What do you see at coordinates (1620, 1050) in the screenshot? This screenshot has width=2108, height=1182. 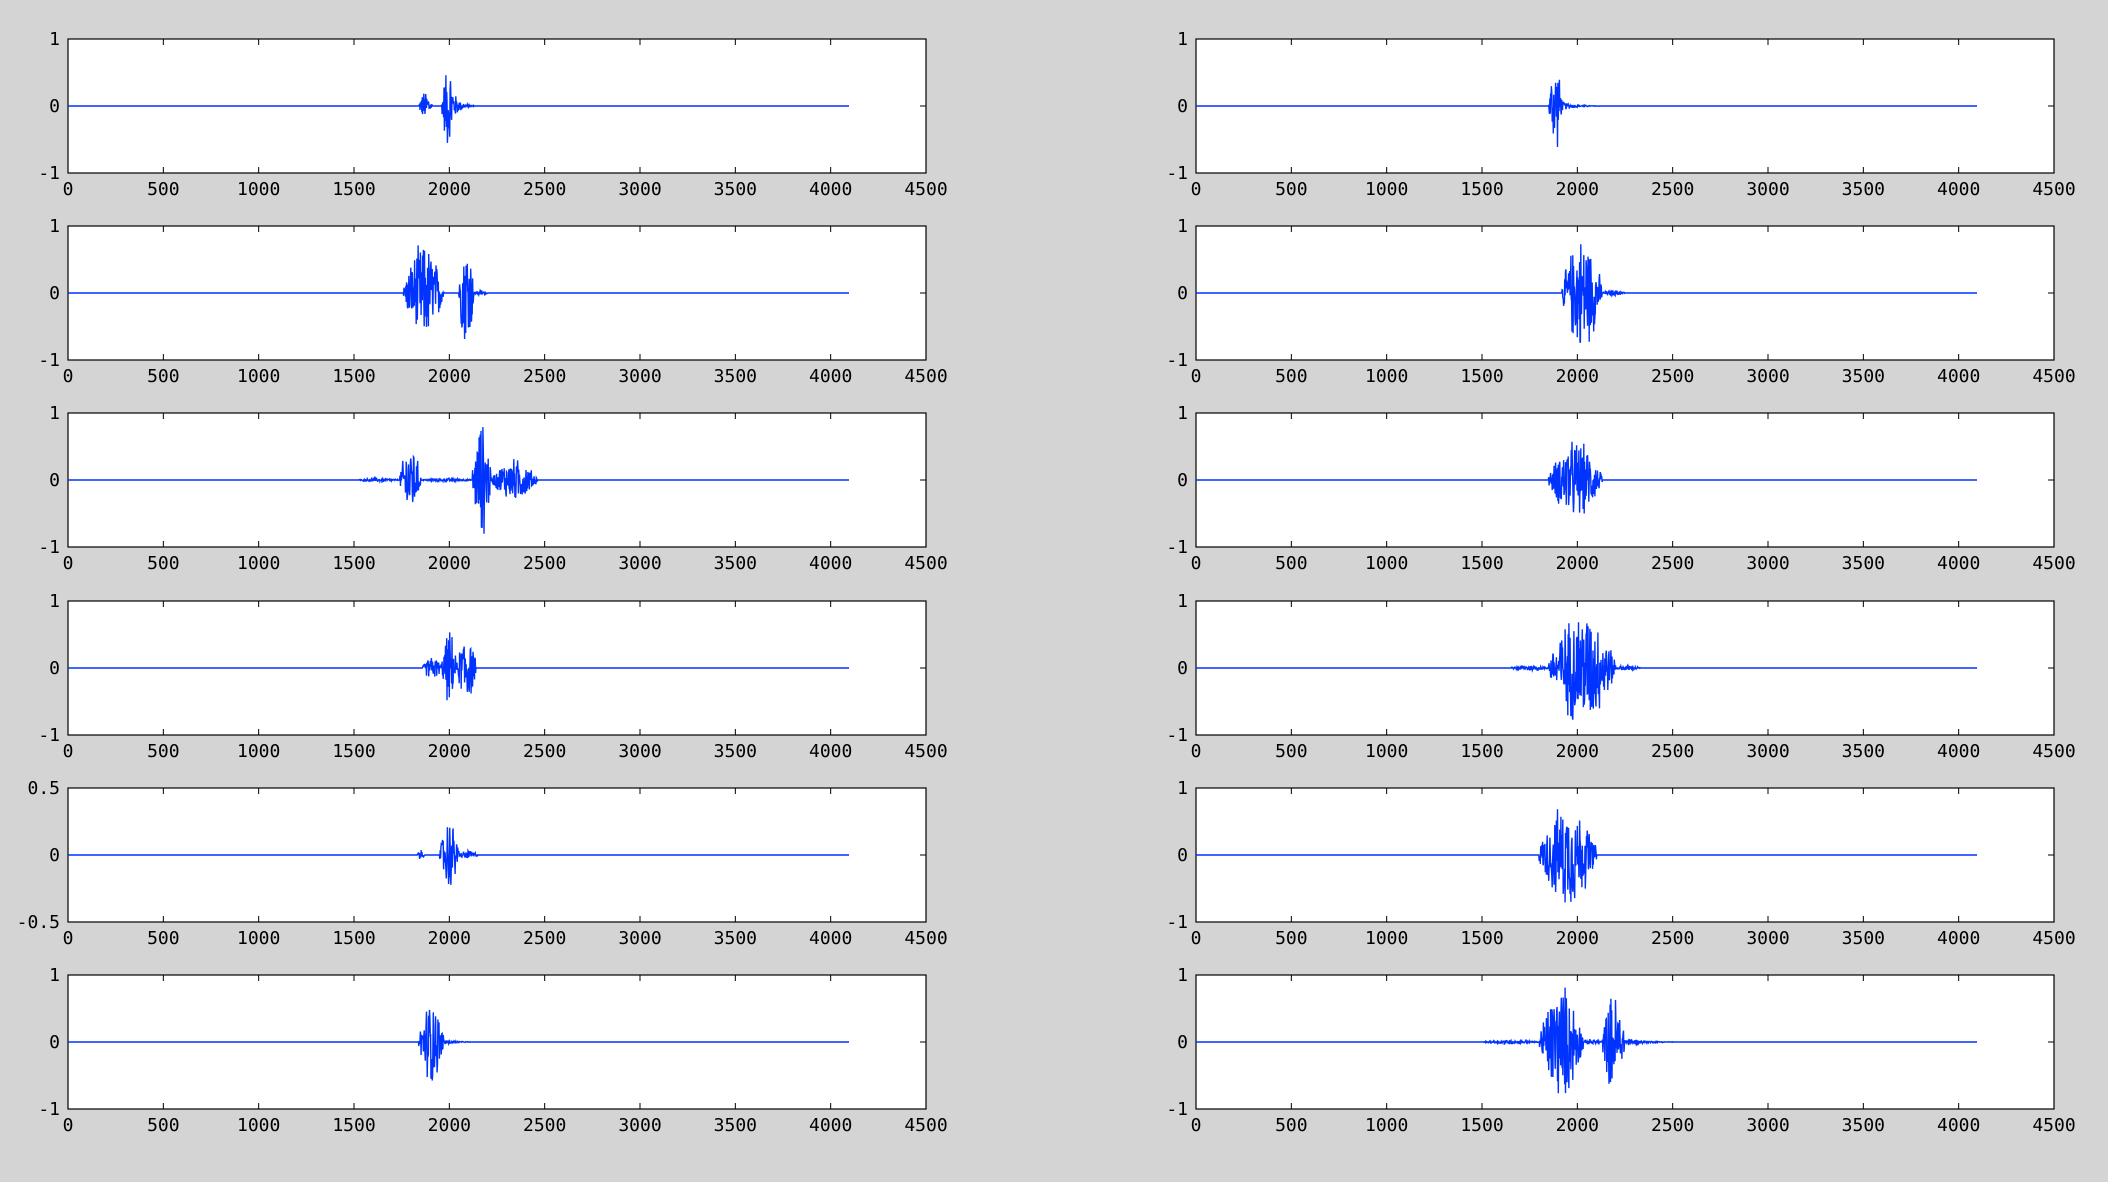 I see `subplot-row6-right: 0 500 1000 1500 2000 2500 3000 3500 4000 4500-101` at bounding box center [1620, 1050].